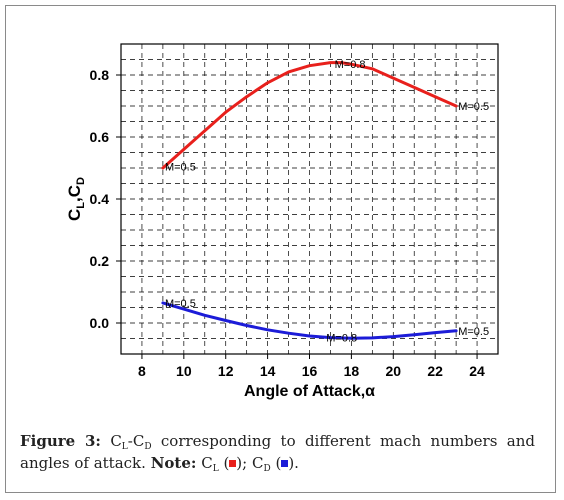 Image resolution: width=564 pixels, height=500 pixels. Describe the element at coordinates (226, 371) in the screenshot. I see `x-tick-label: 12` at that location.